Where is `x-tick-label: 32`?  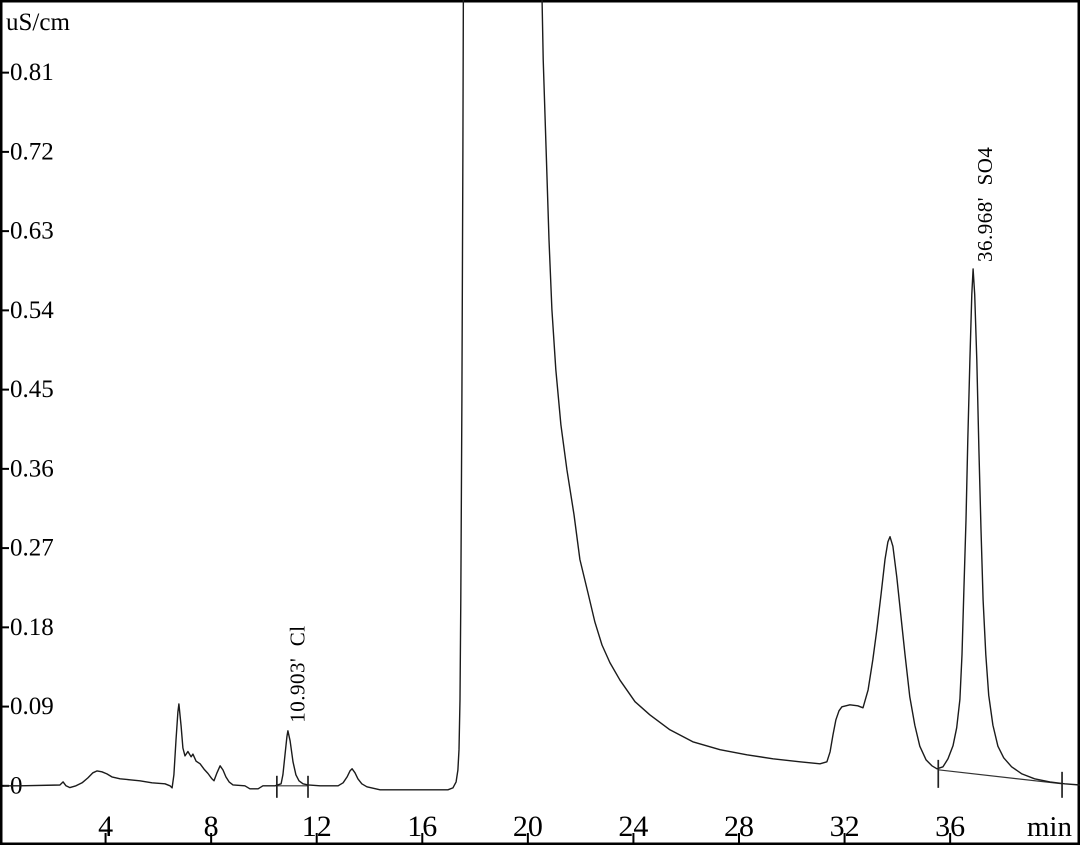
x-tick-label: 32 is located at coordinates (845, 826).